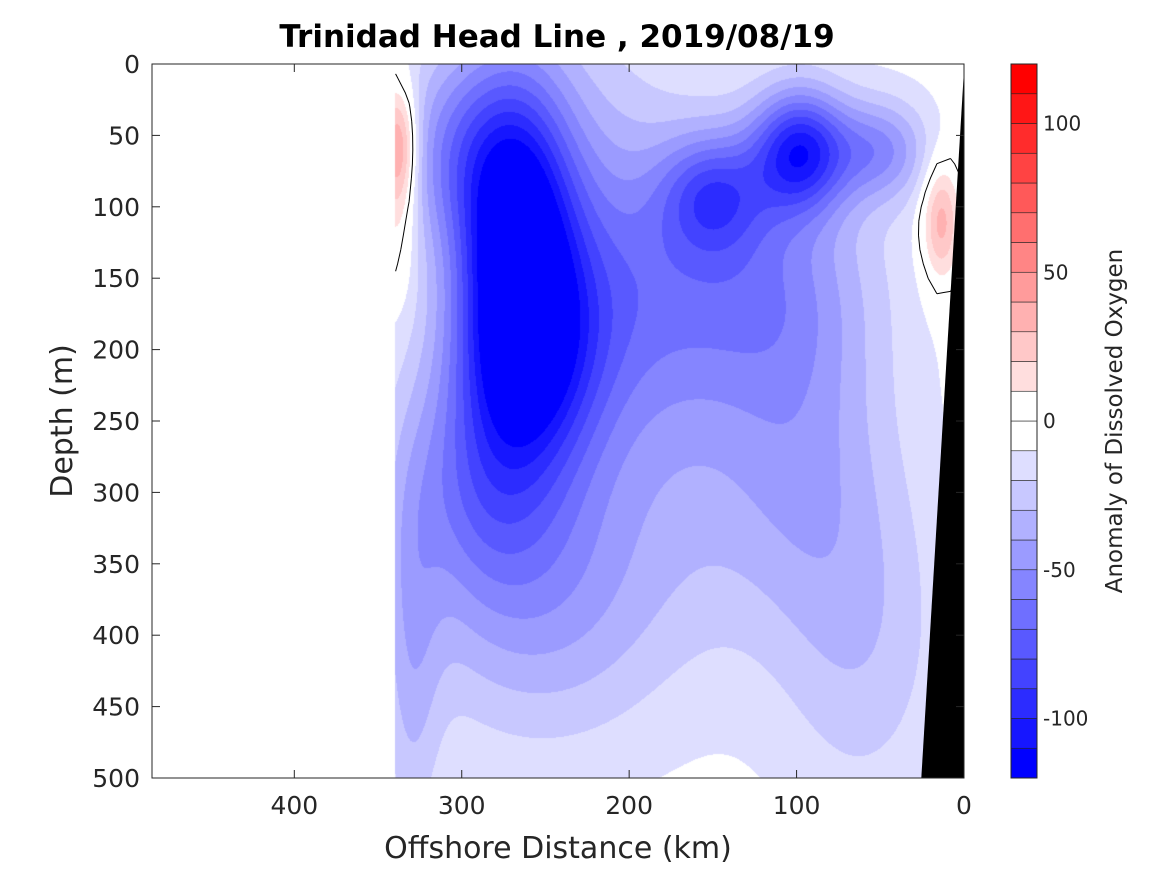  I want to click on y-tick-label: 0, so click(132, 64).